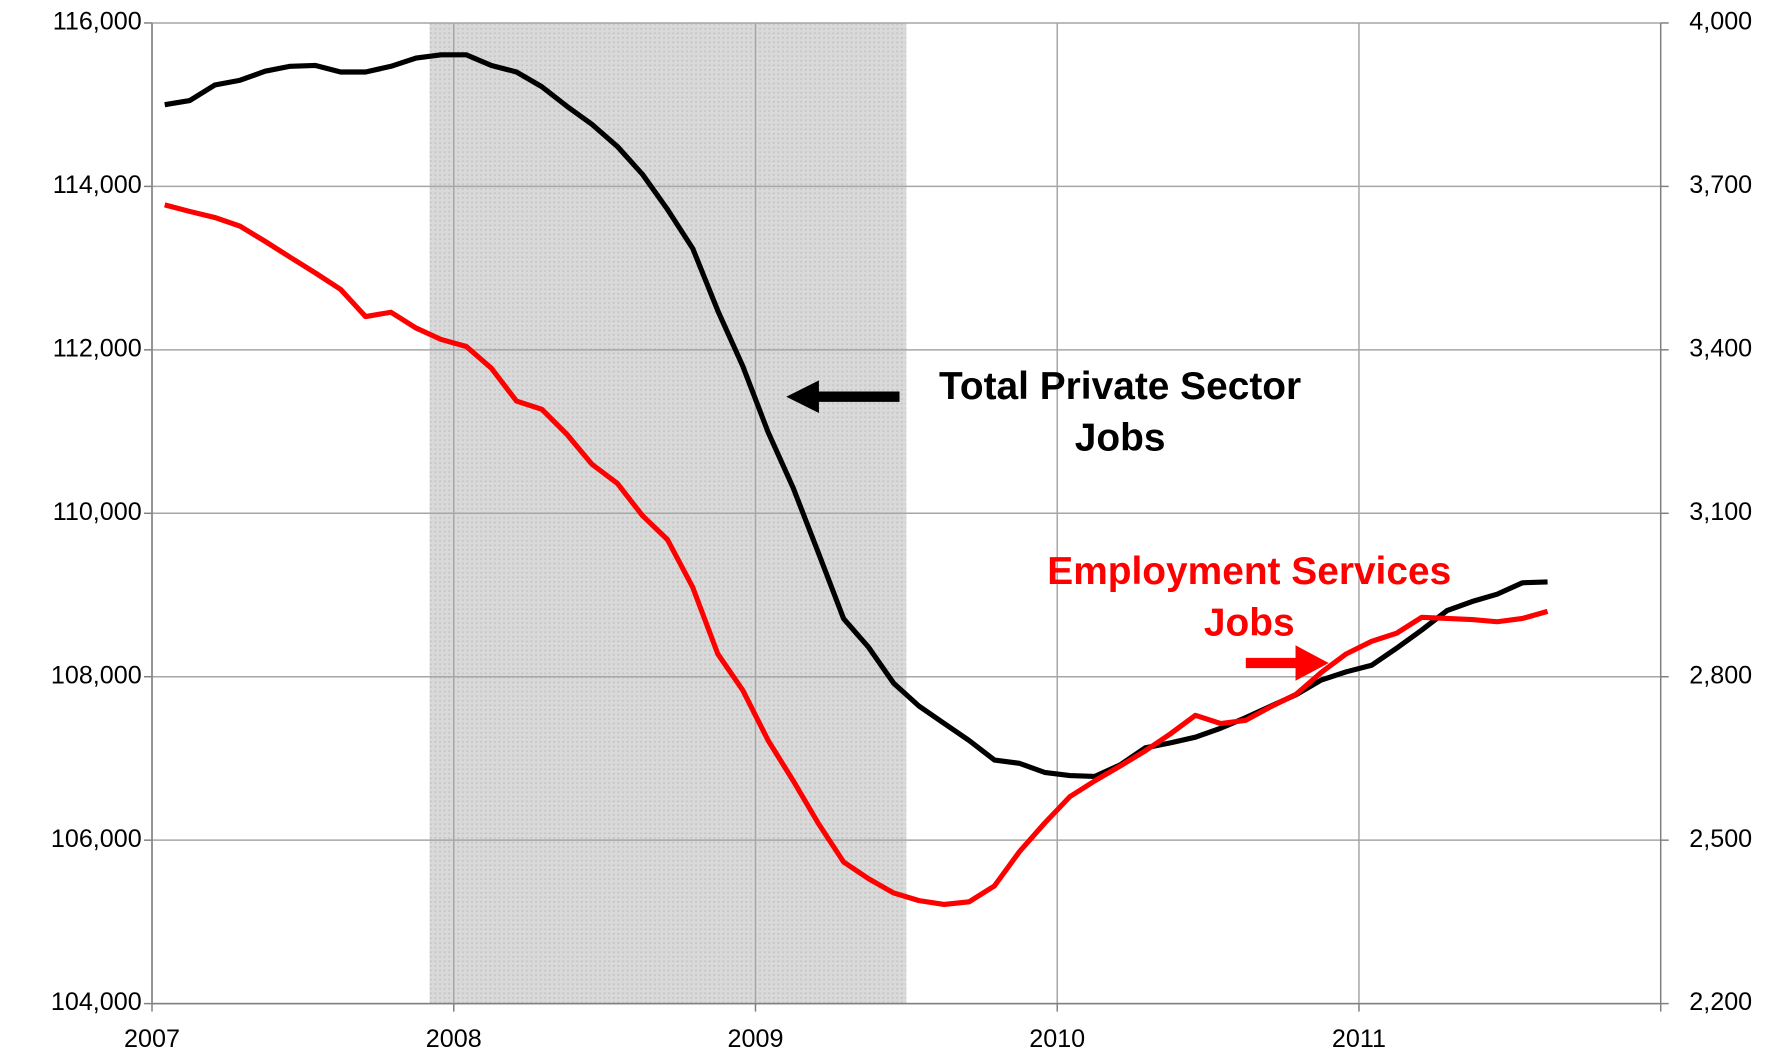  Describe the element at coordinates (96, 675) in the screenshot. I see `y-tick-label: 108,000` at that location.